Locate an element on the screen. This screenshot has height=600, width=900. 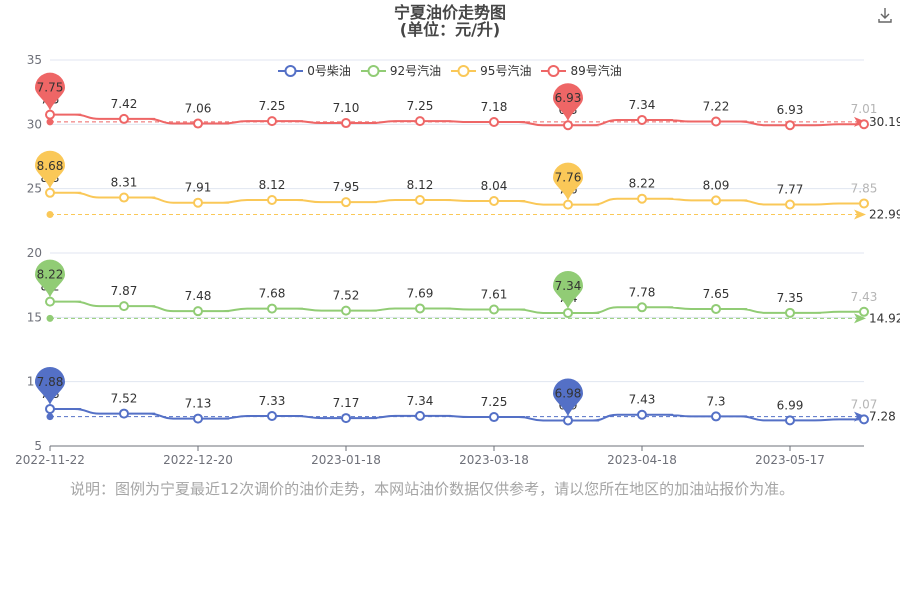
min-pin-gas95-label: 7.76 is located at coordinates (568, 178).